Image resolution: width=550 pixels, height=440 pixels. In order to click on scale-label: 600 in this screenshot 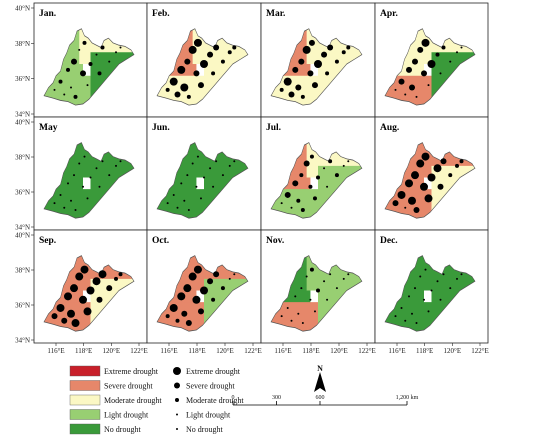, I will do `click(320, 398)`.